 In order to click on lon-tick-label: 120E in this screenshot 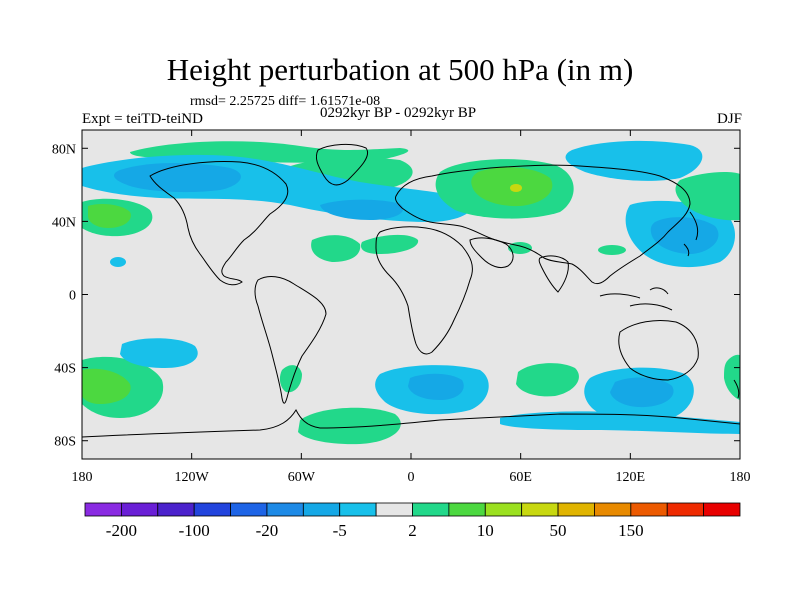, I will do `click(631, 477)`.